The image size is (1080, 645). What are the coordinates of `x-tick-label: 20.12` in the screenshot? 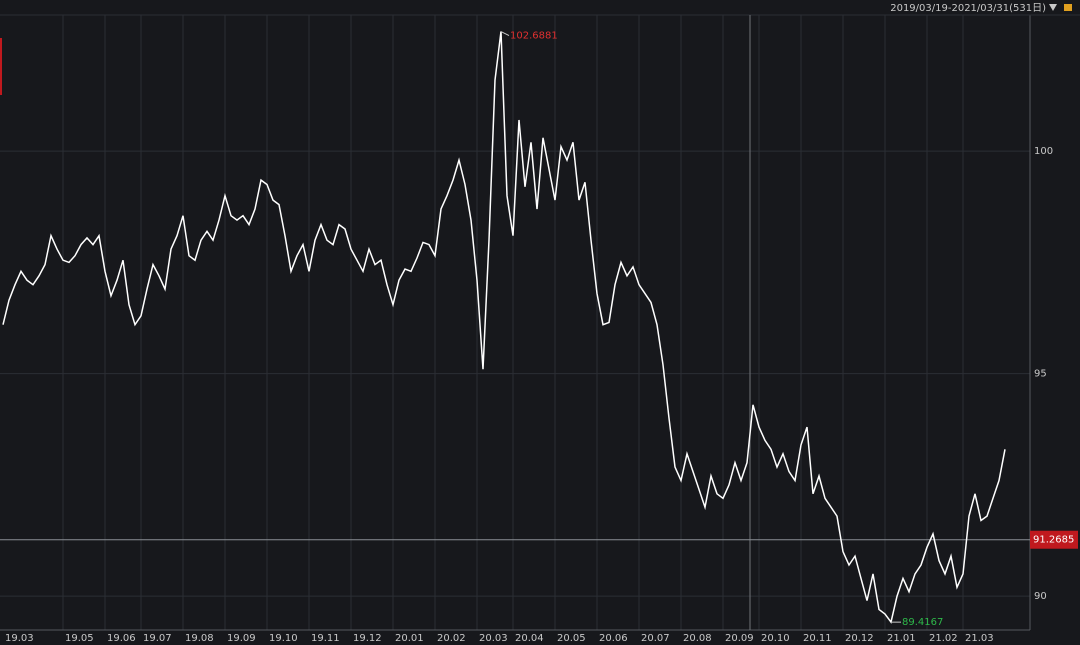 It's located at (859, 638).